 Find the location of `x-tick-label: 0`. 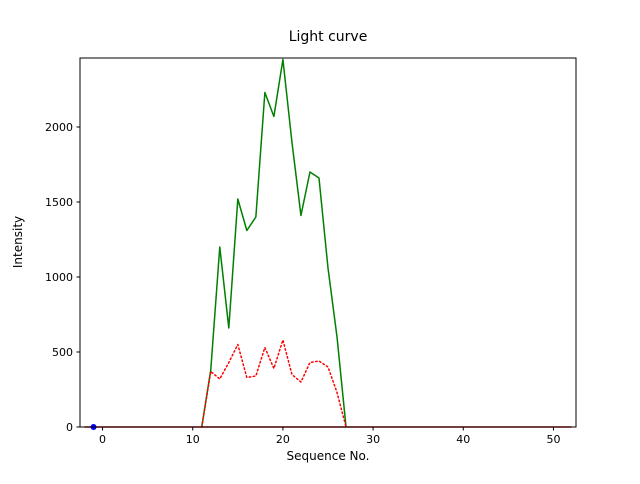

x-tick-label: 0 is located at coordinates (102, 439).